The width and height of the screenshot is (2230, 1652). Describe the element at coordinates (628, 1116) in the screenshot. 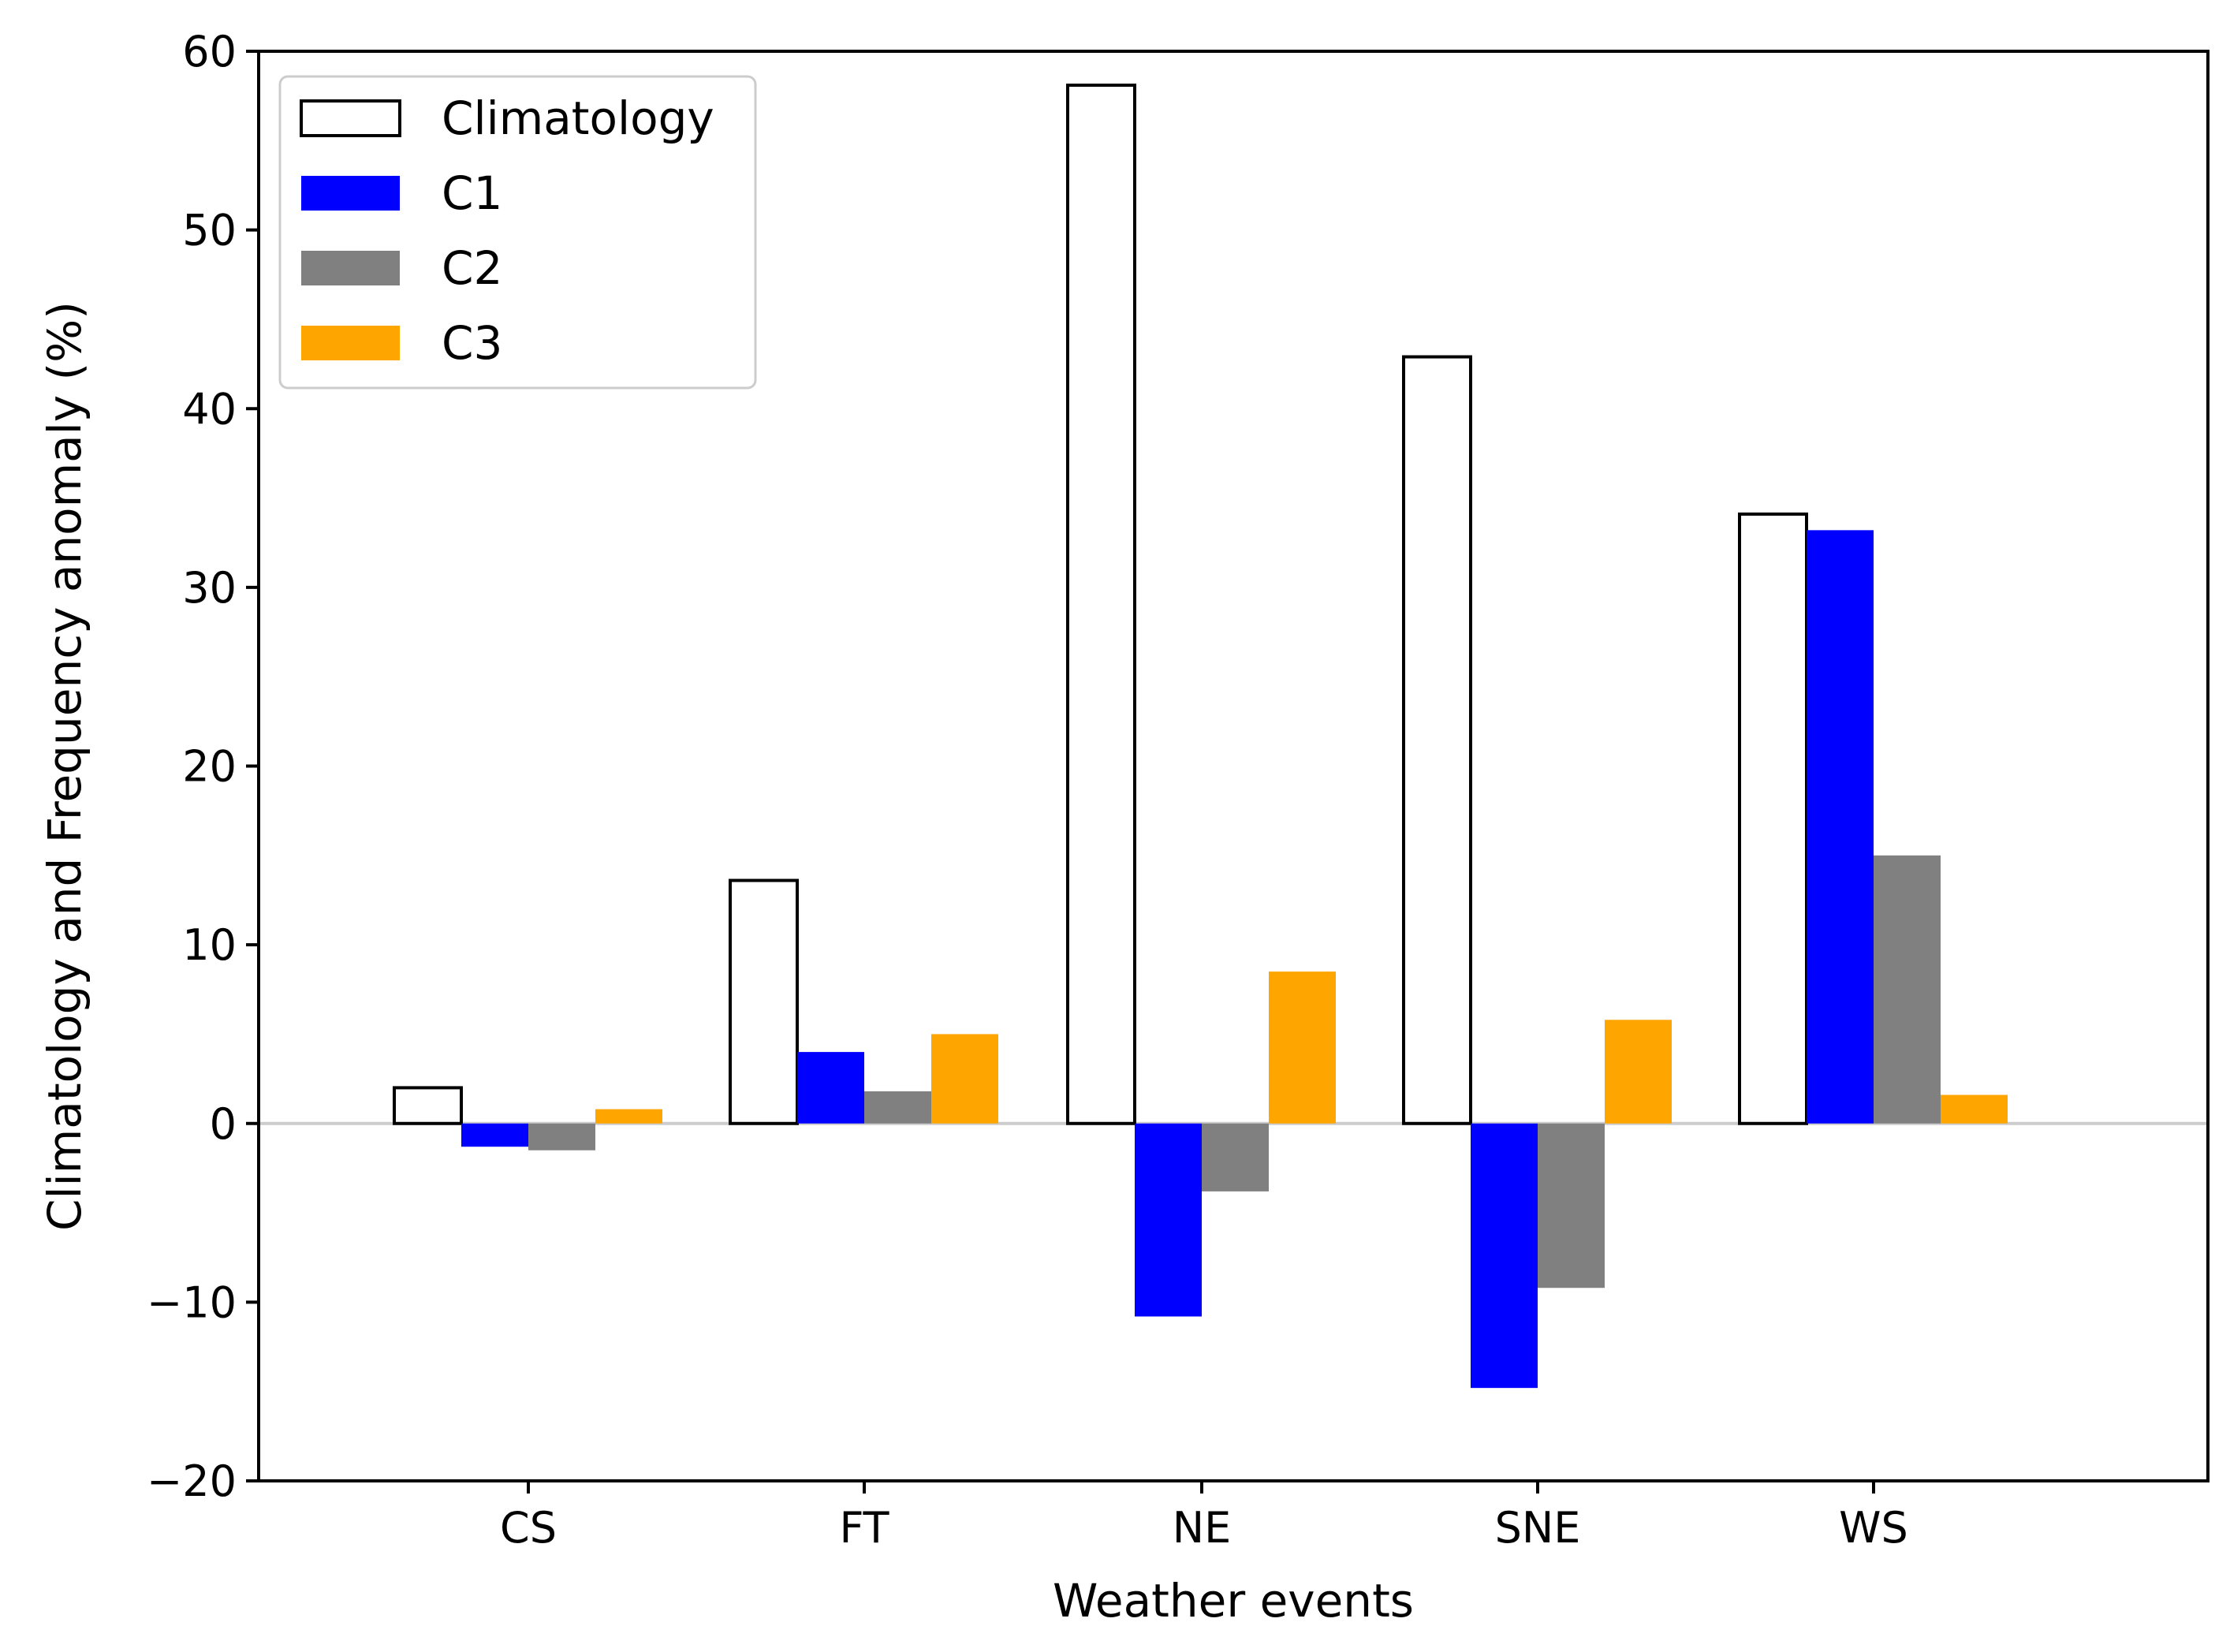

I see `bar-c3-cs` at that location.